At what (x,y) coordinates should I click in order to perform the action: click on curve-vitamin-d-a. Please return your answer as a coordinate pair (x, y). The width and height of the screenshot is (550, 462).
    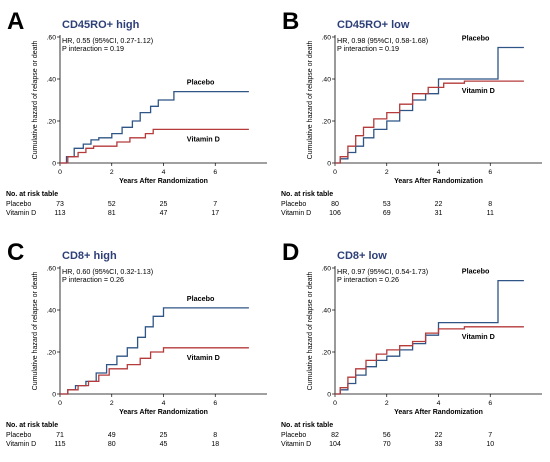
    Looking at the image, I should click on (154, 146).